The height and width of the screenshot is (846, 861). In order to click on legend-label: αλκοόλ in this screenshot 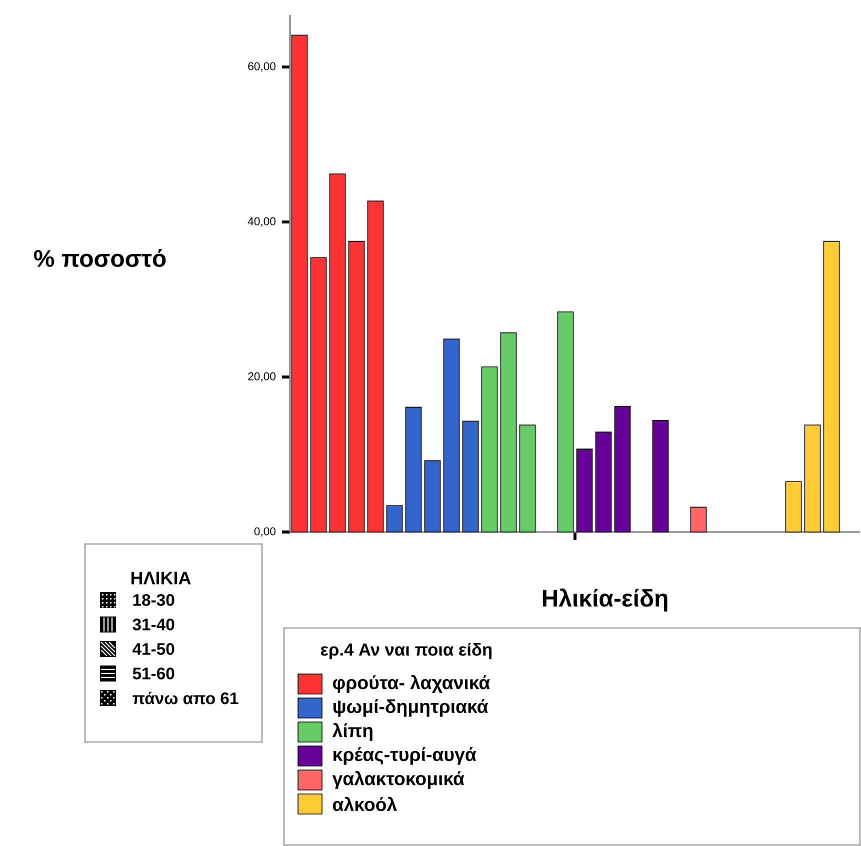, I will do `click(365, 804)`.